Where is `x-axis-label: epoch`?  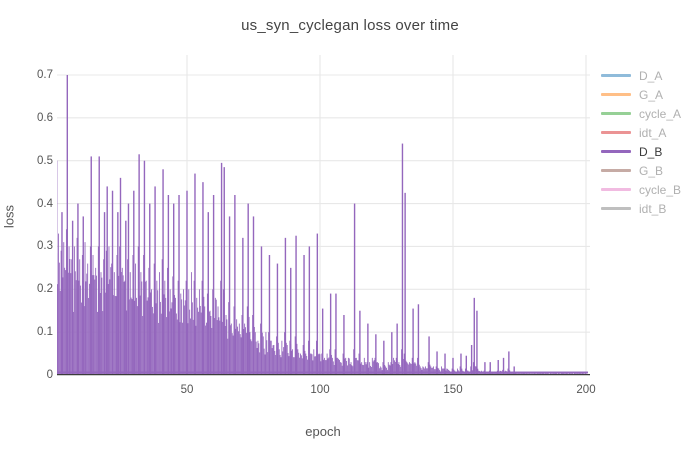 x-axis-label: epoch is located at coordinates (323, 431).